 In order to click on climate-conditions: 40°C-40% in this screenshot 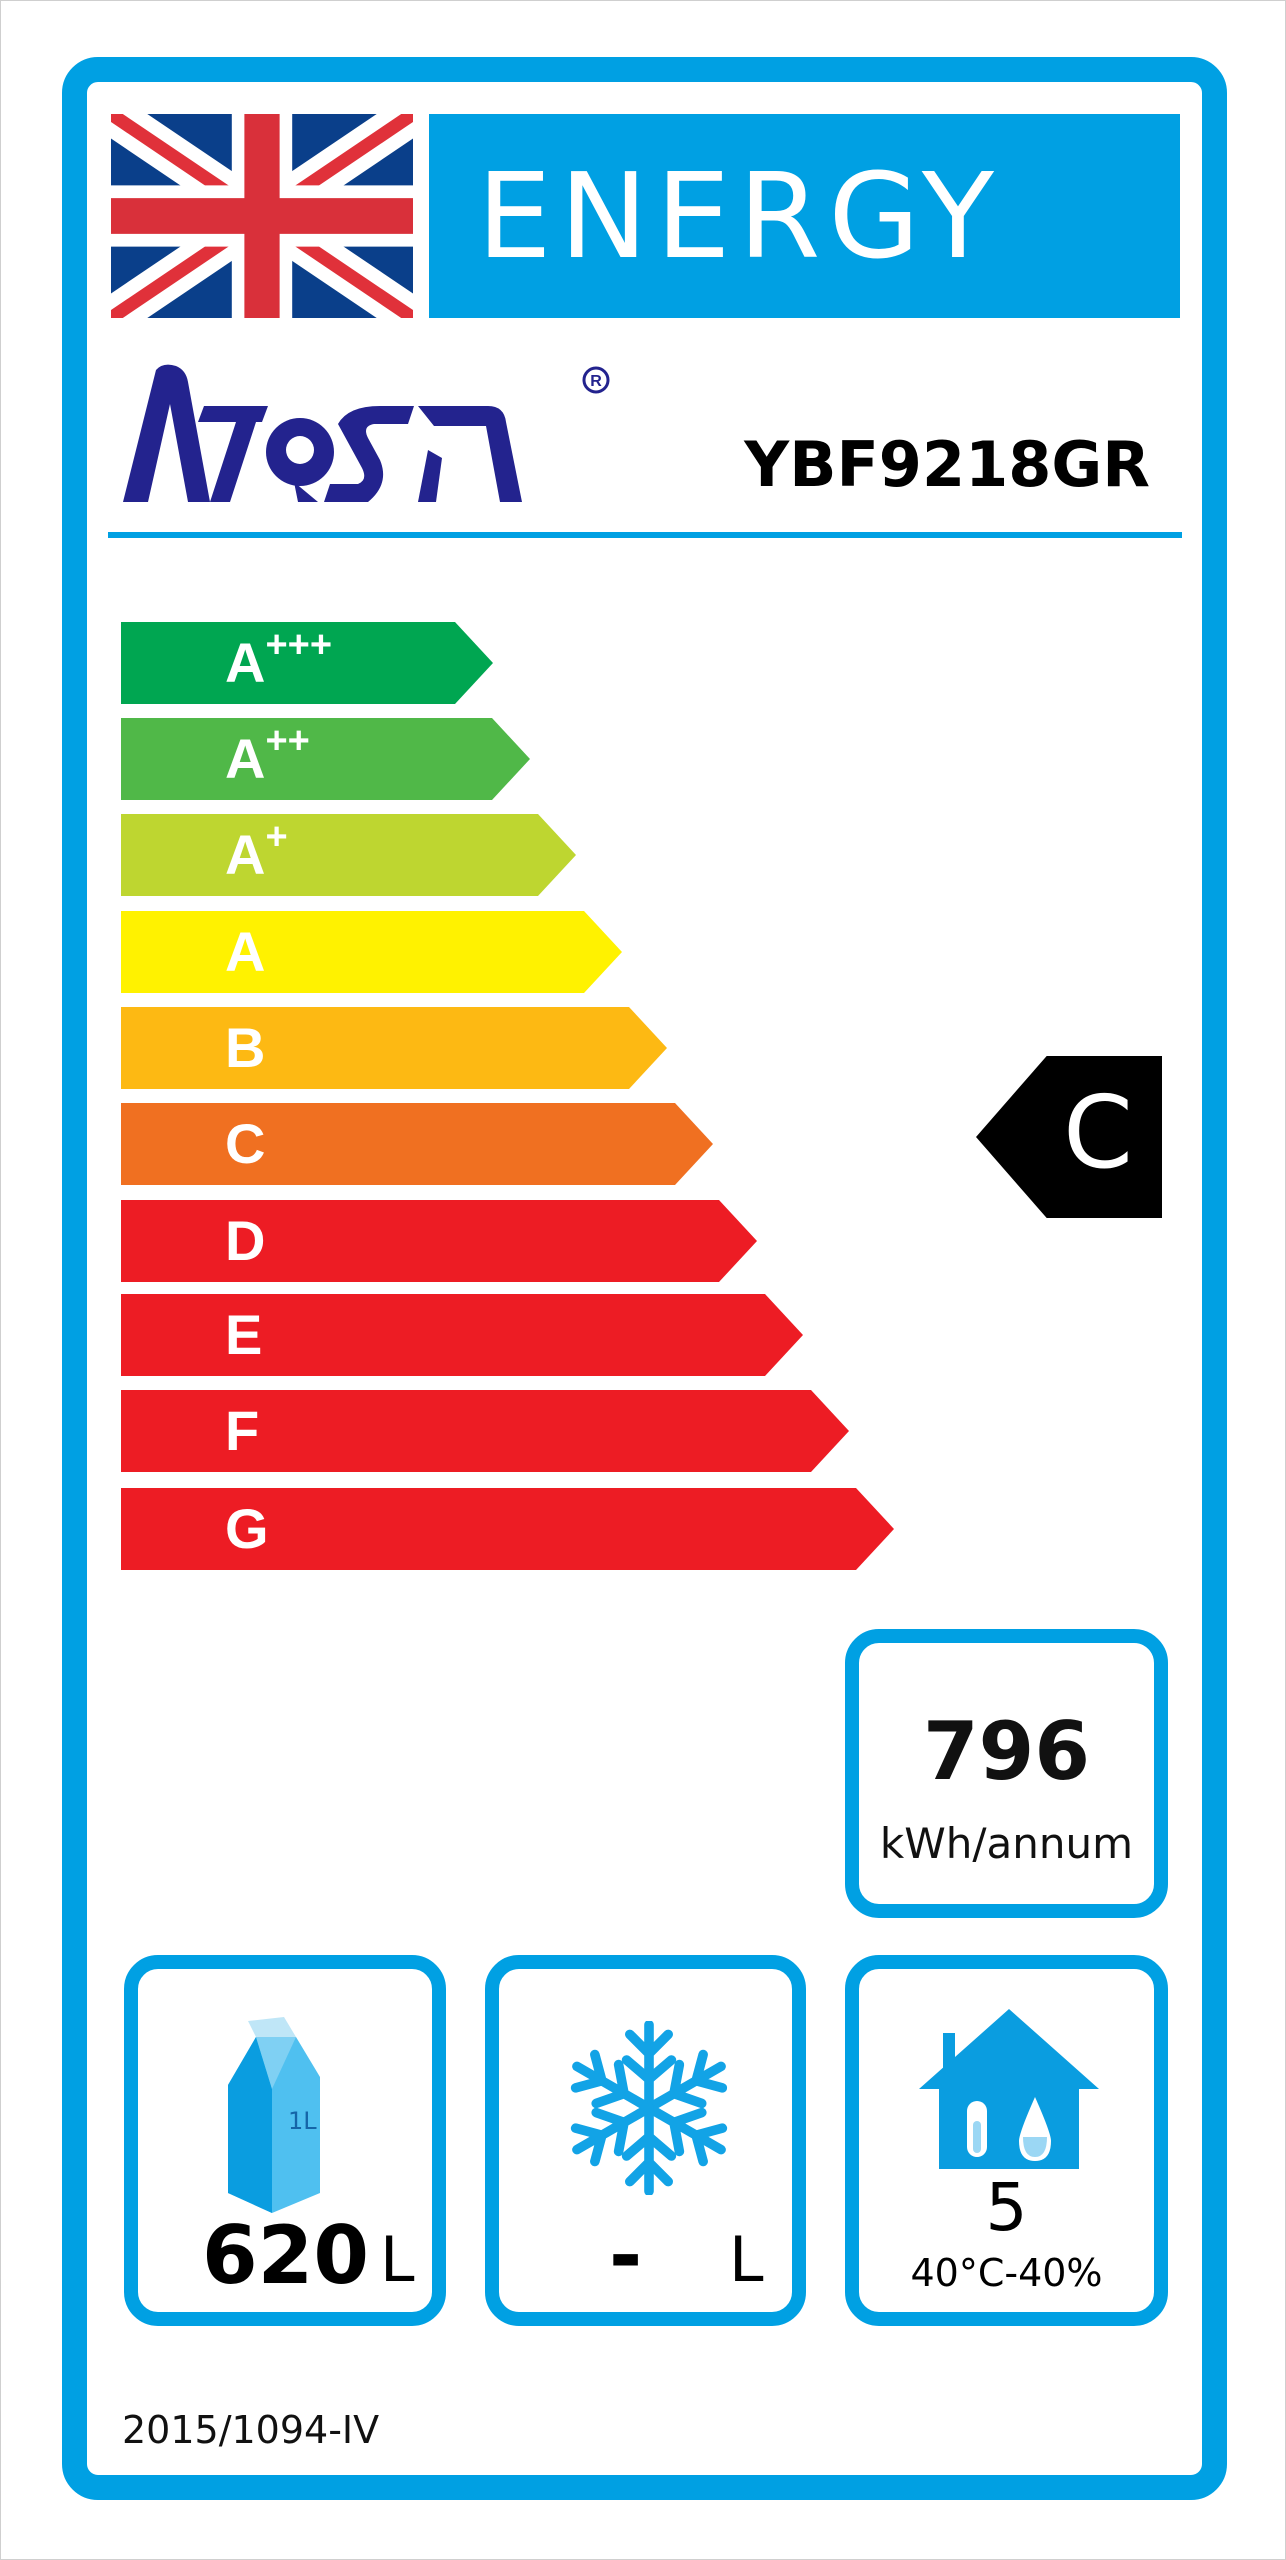, I will do `click(1006, 2273)`.